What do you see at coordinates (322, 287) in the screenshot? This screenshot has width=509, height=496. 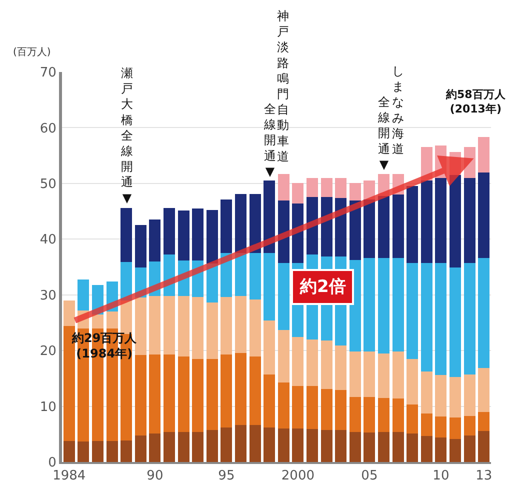 I see `annotation: 約2倍` at bounding box center [322, 287].